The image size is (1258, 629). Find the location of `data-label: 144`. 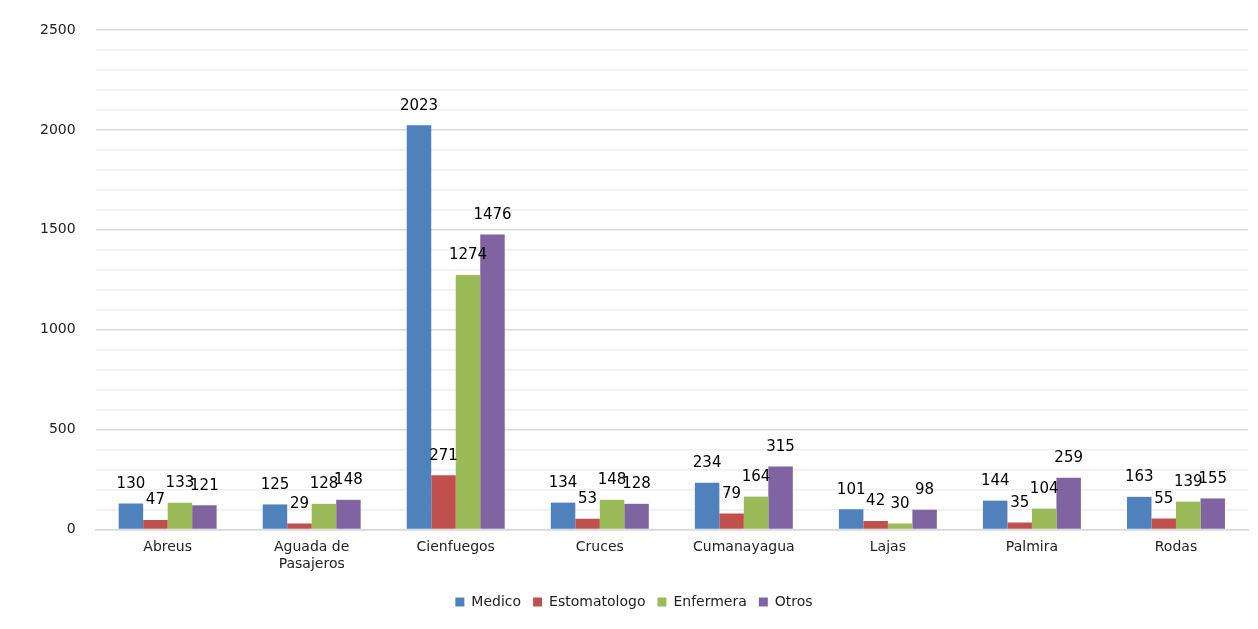

data-label: 144 is located at coordinates (995, 480).